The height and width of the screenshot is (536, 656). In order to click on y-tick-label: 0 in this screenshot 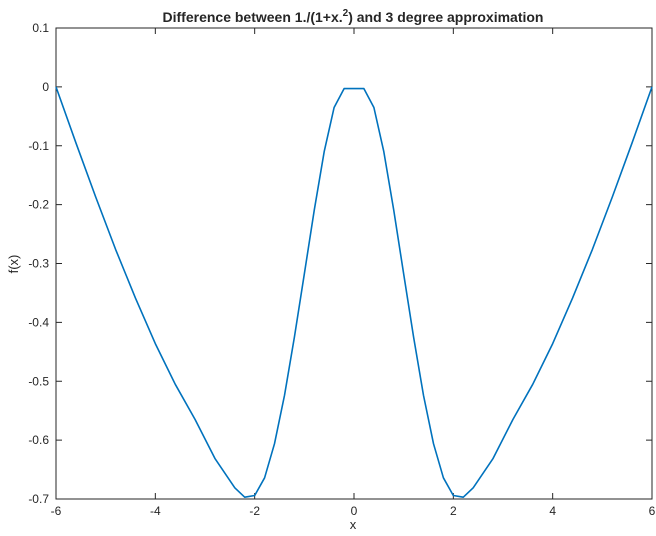, I will do `click(45, 87)`.